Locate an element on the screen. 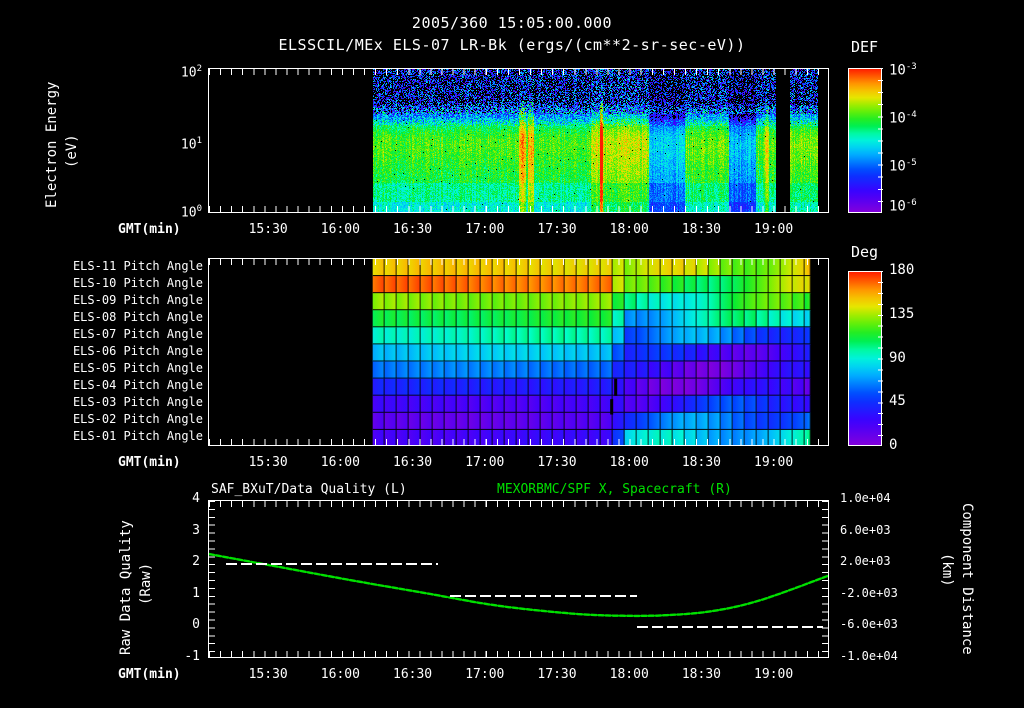 The height and width of the screenshot is (708, 1024). pitch-xtick-3: 17:00 is located at coordinates (485, 462).